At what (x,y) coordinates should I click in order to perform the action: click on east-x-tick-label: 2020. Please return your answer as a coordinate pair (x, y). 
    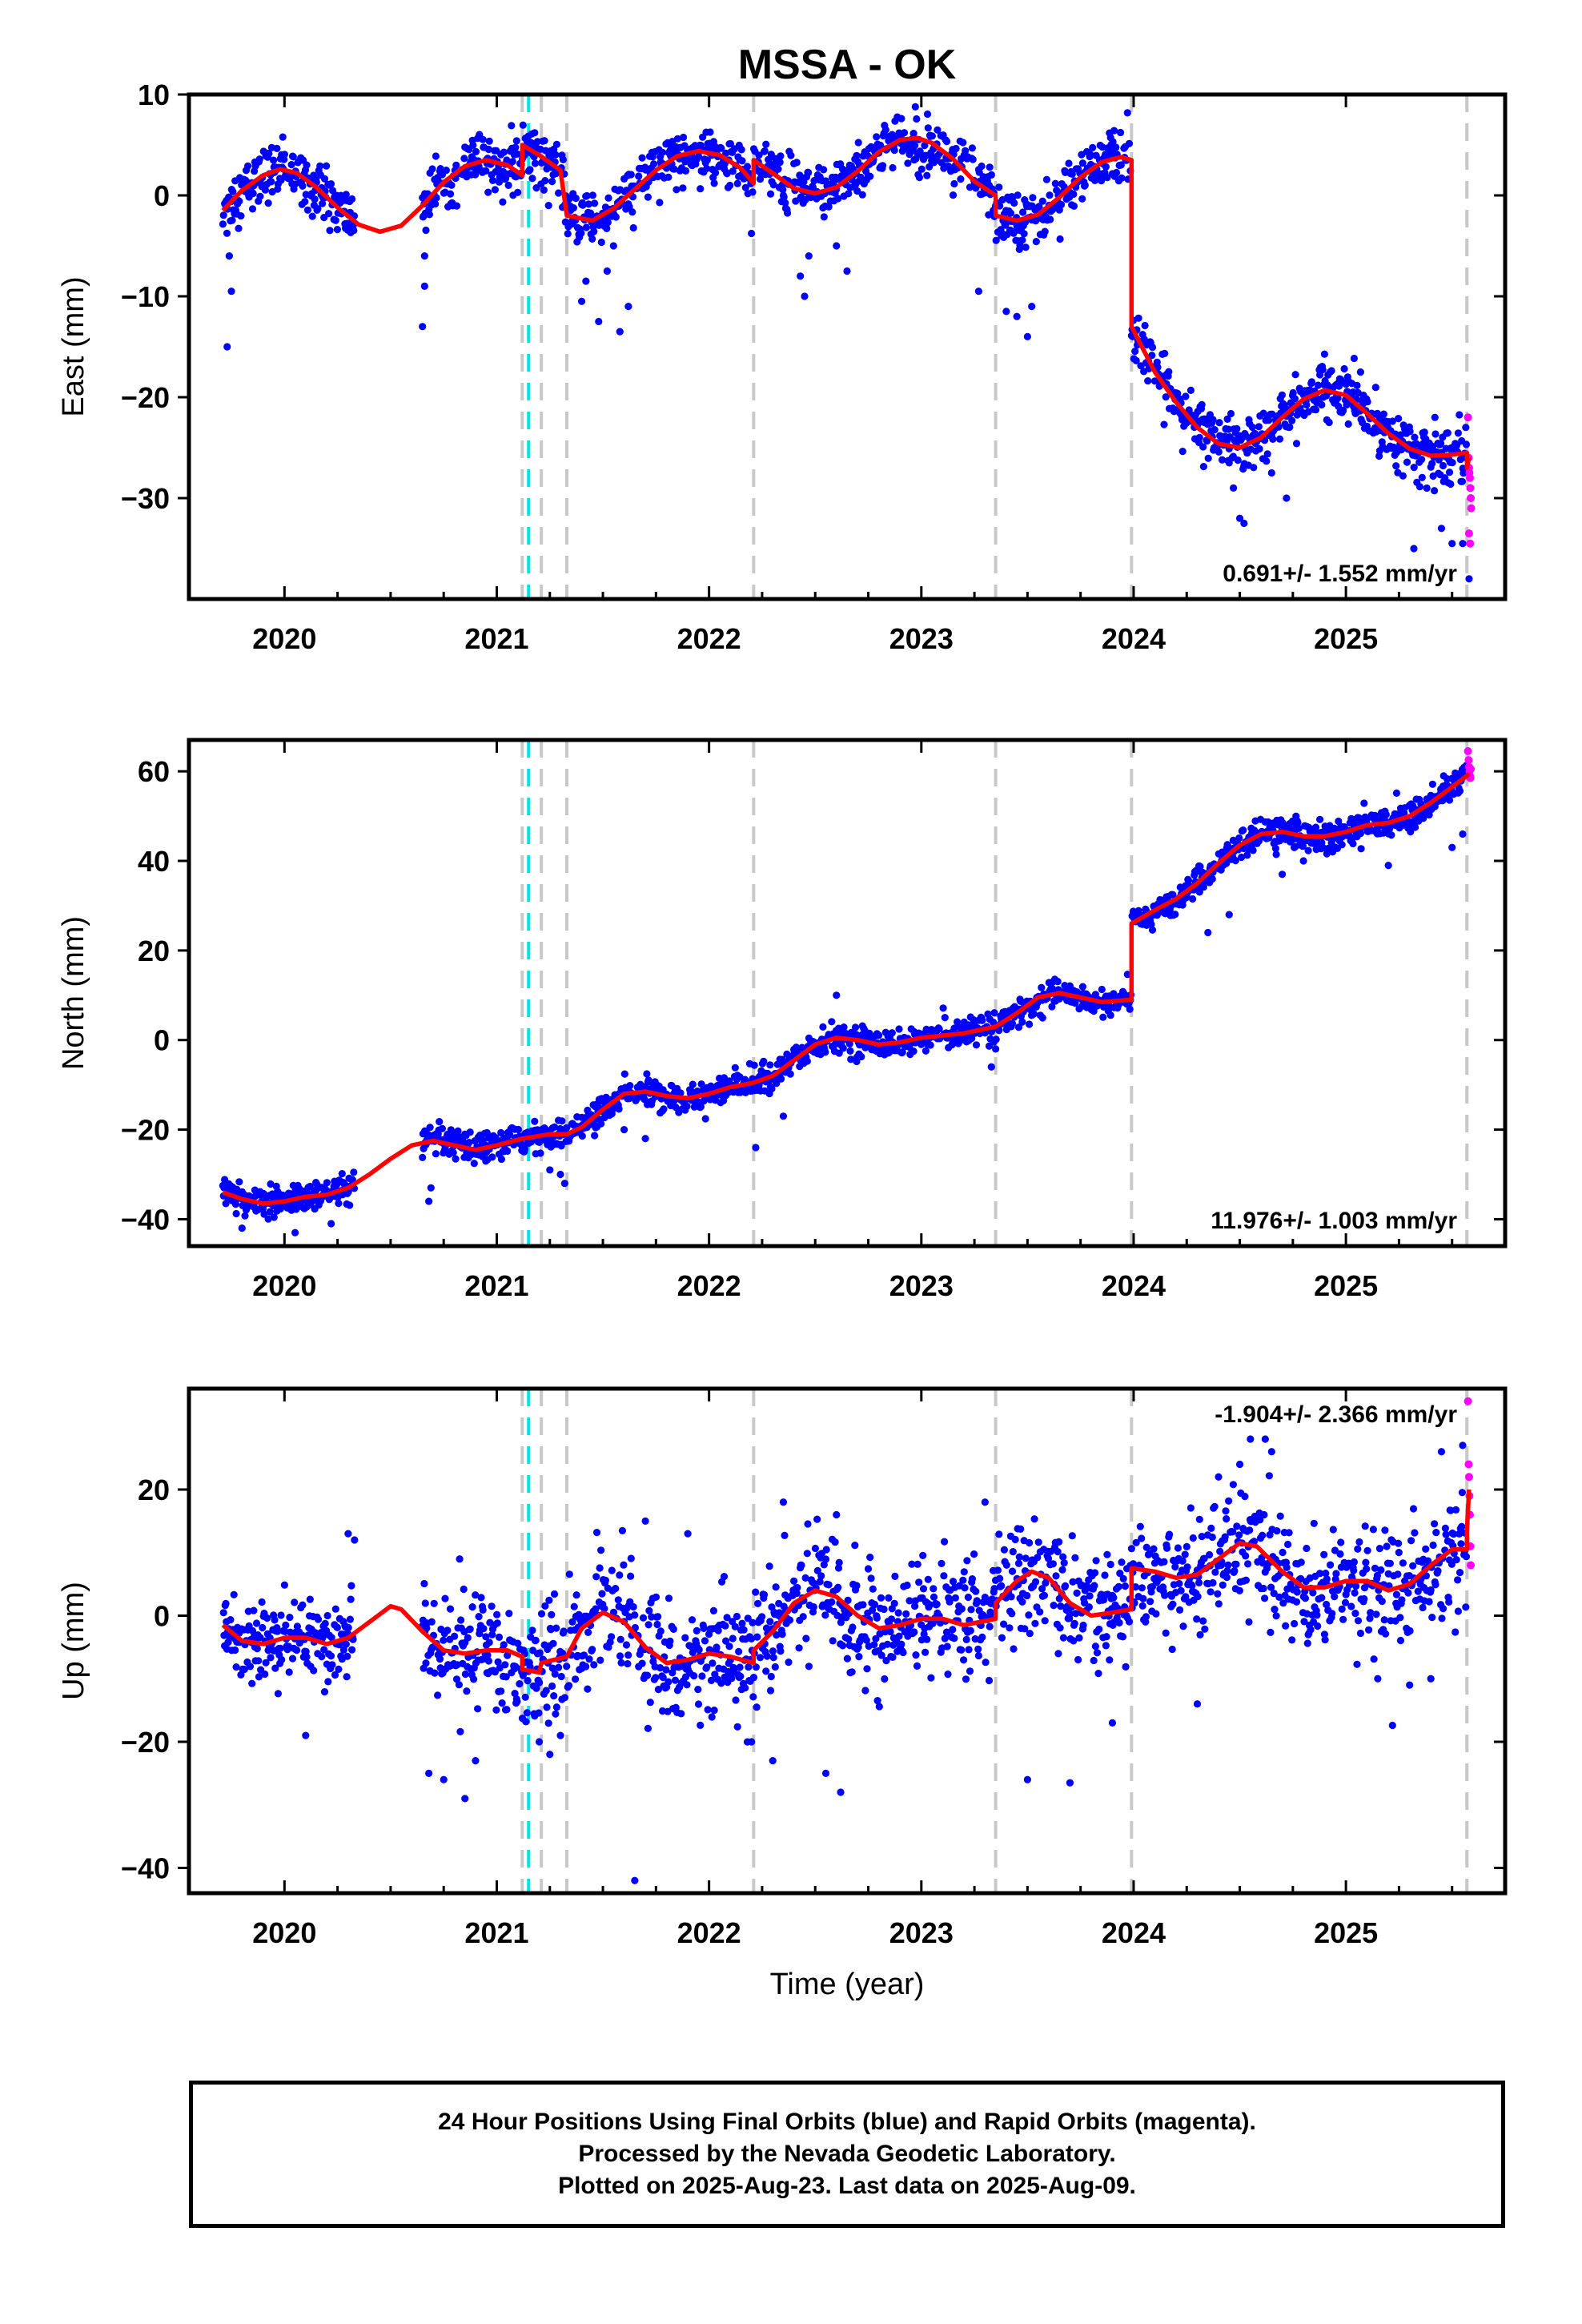
    Looking at the image, I should click on (284, 638).